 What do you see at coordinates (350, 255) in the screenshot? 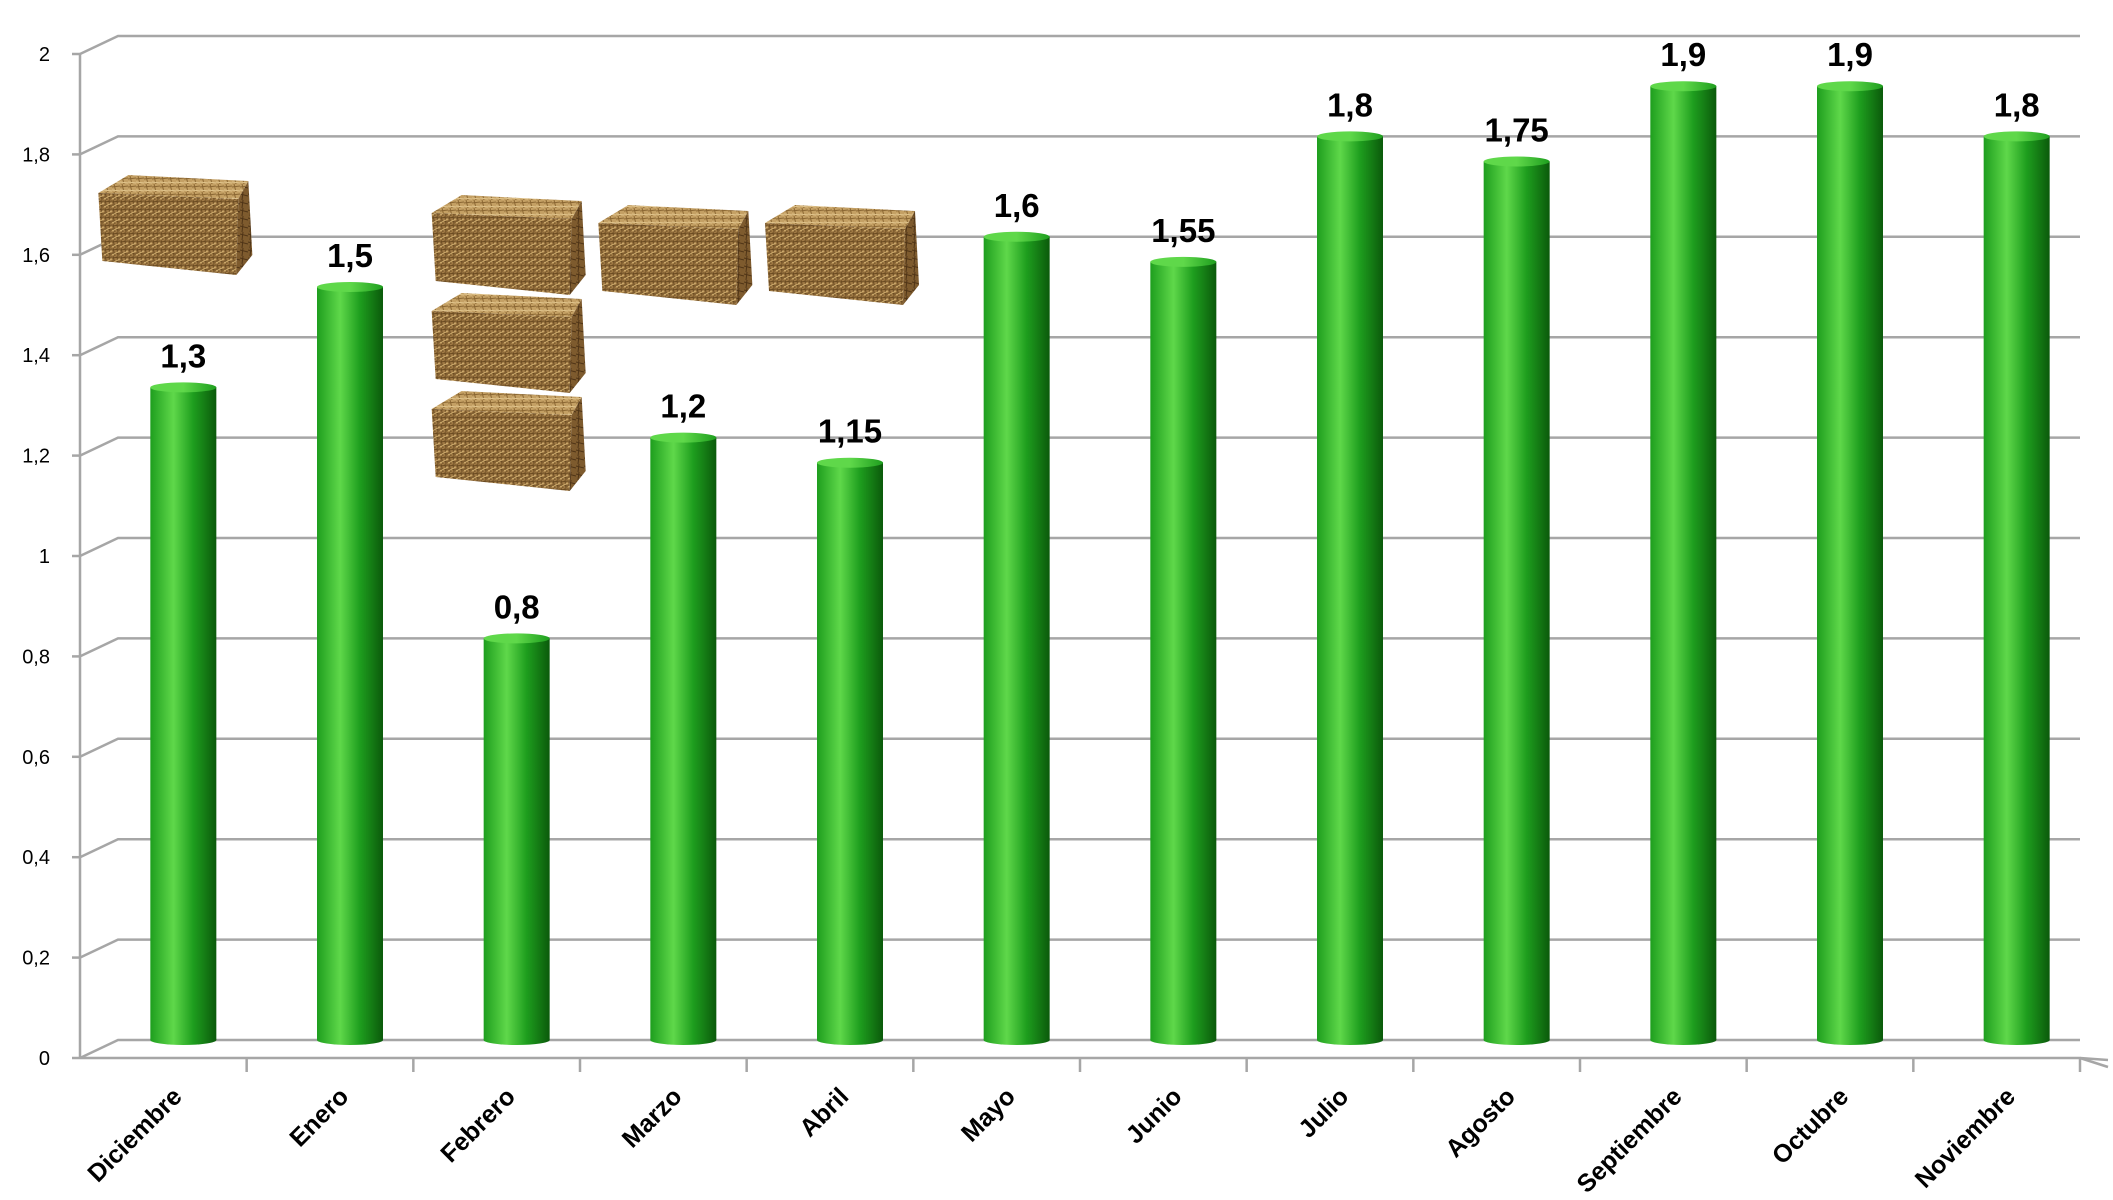
I see `data-label: 1,5` at bounding box center [350, 255].